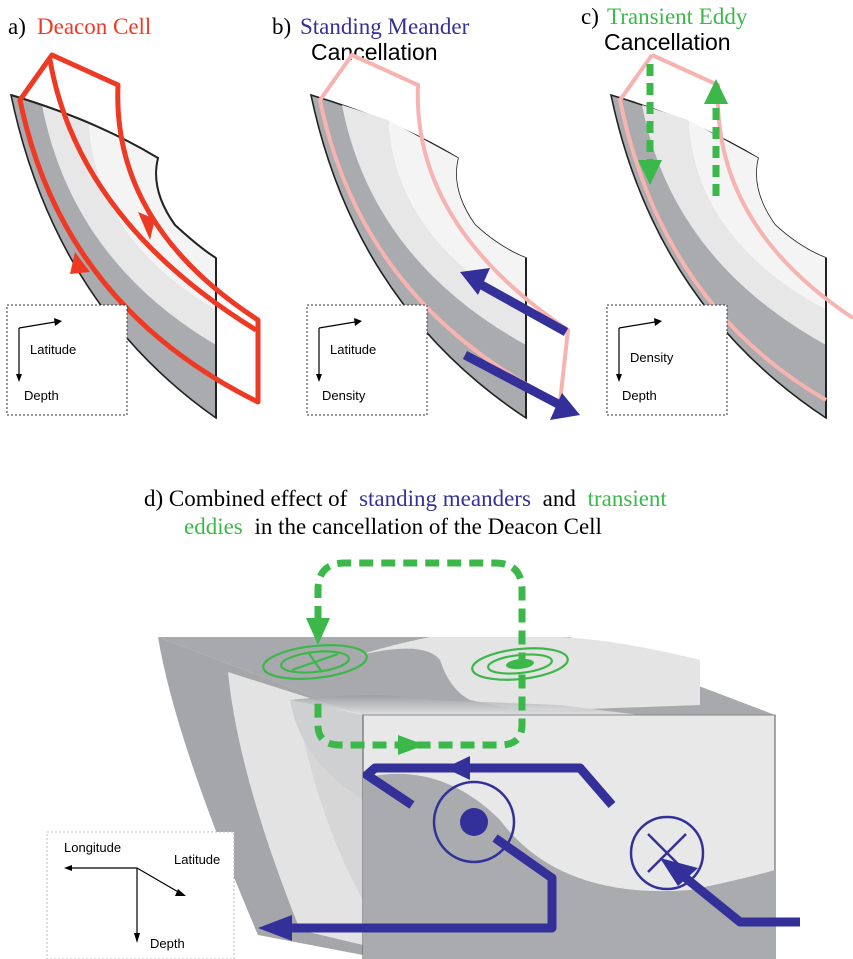 This screenshot has width=853, height=959. What do you see at coordinates (67, 360) in the screenshot?
I see `panel-a-axis-key: Latitude Depth` at bounding box center [67, 360].